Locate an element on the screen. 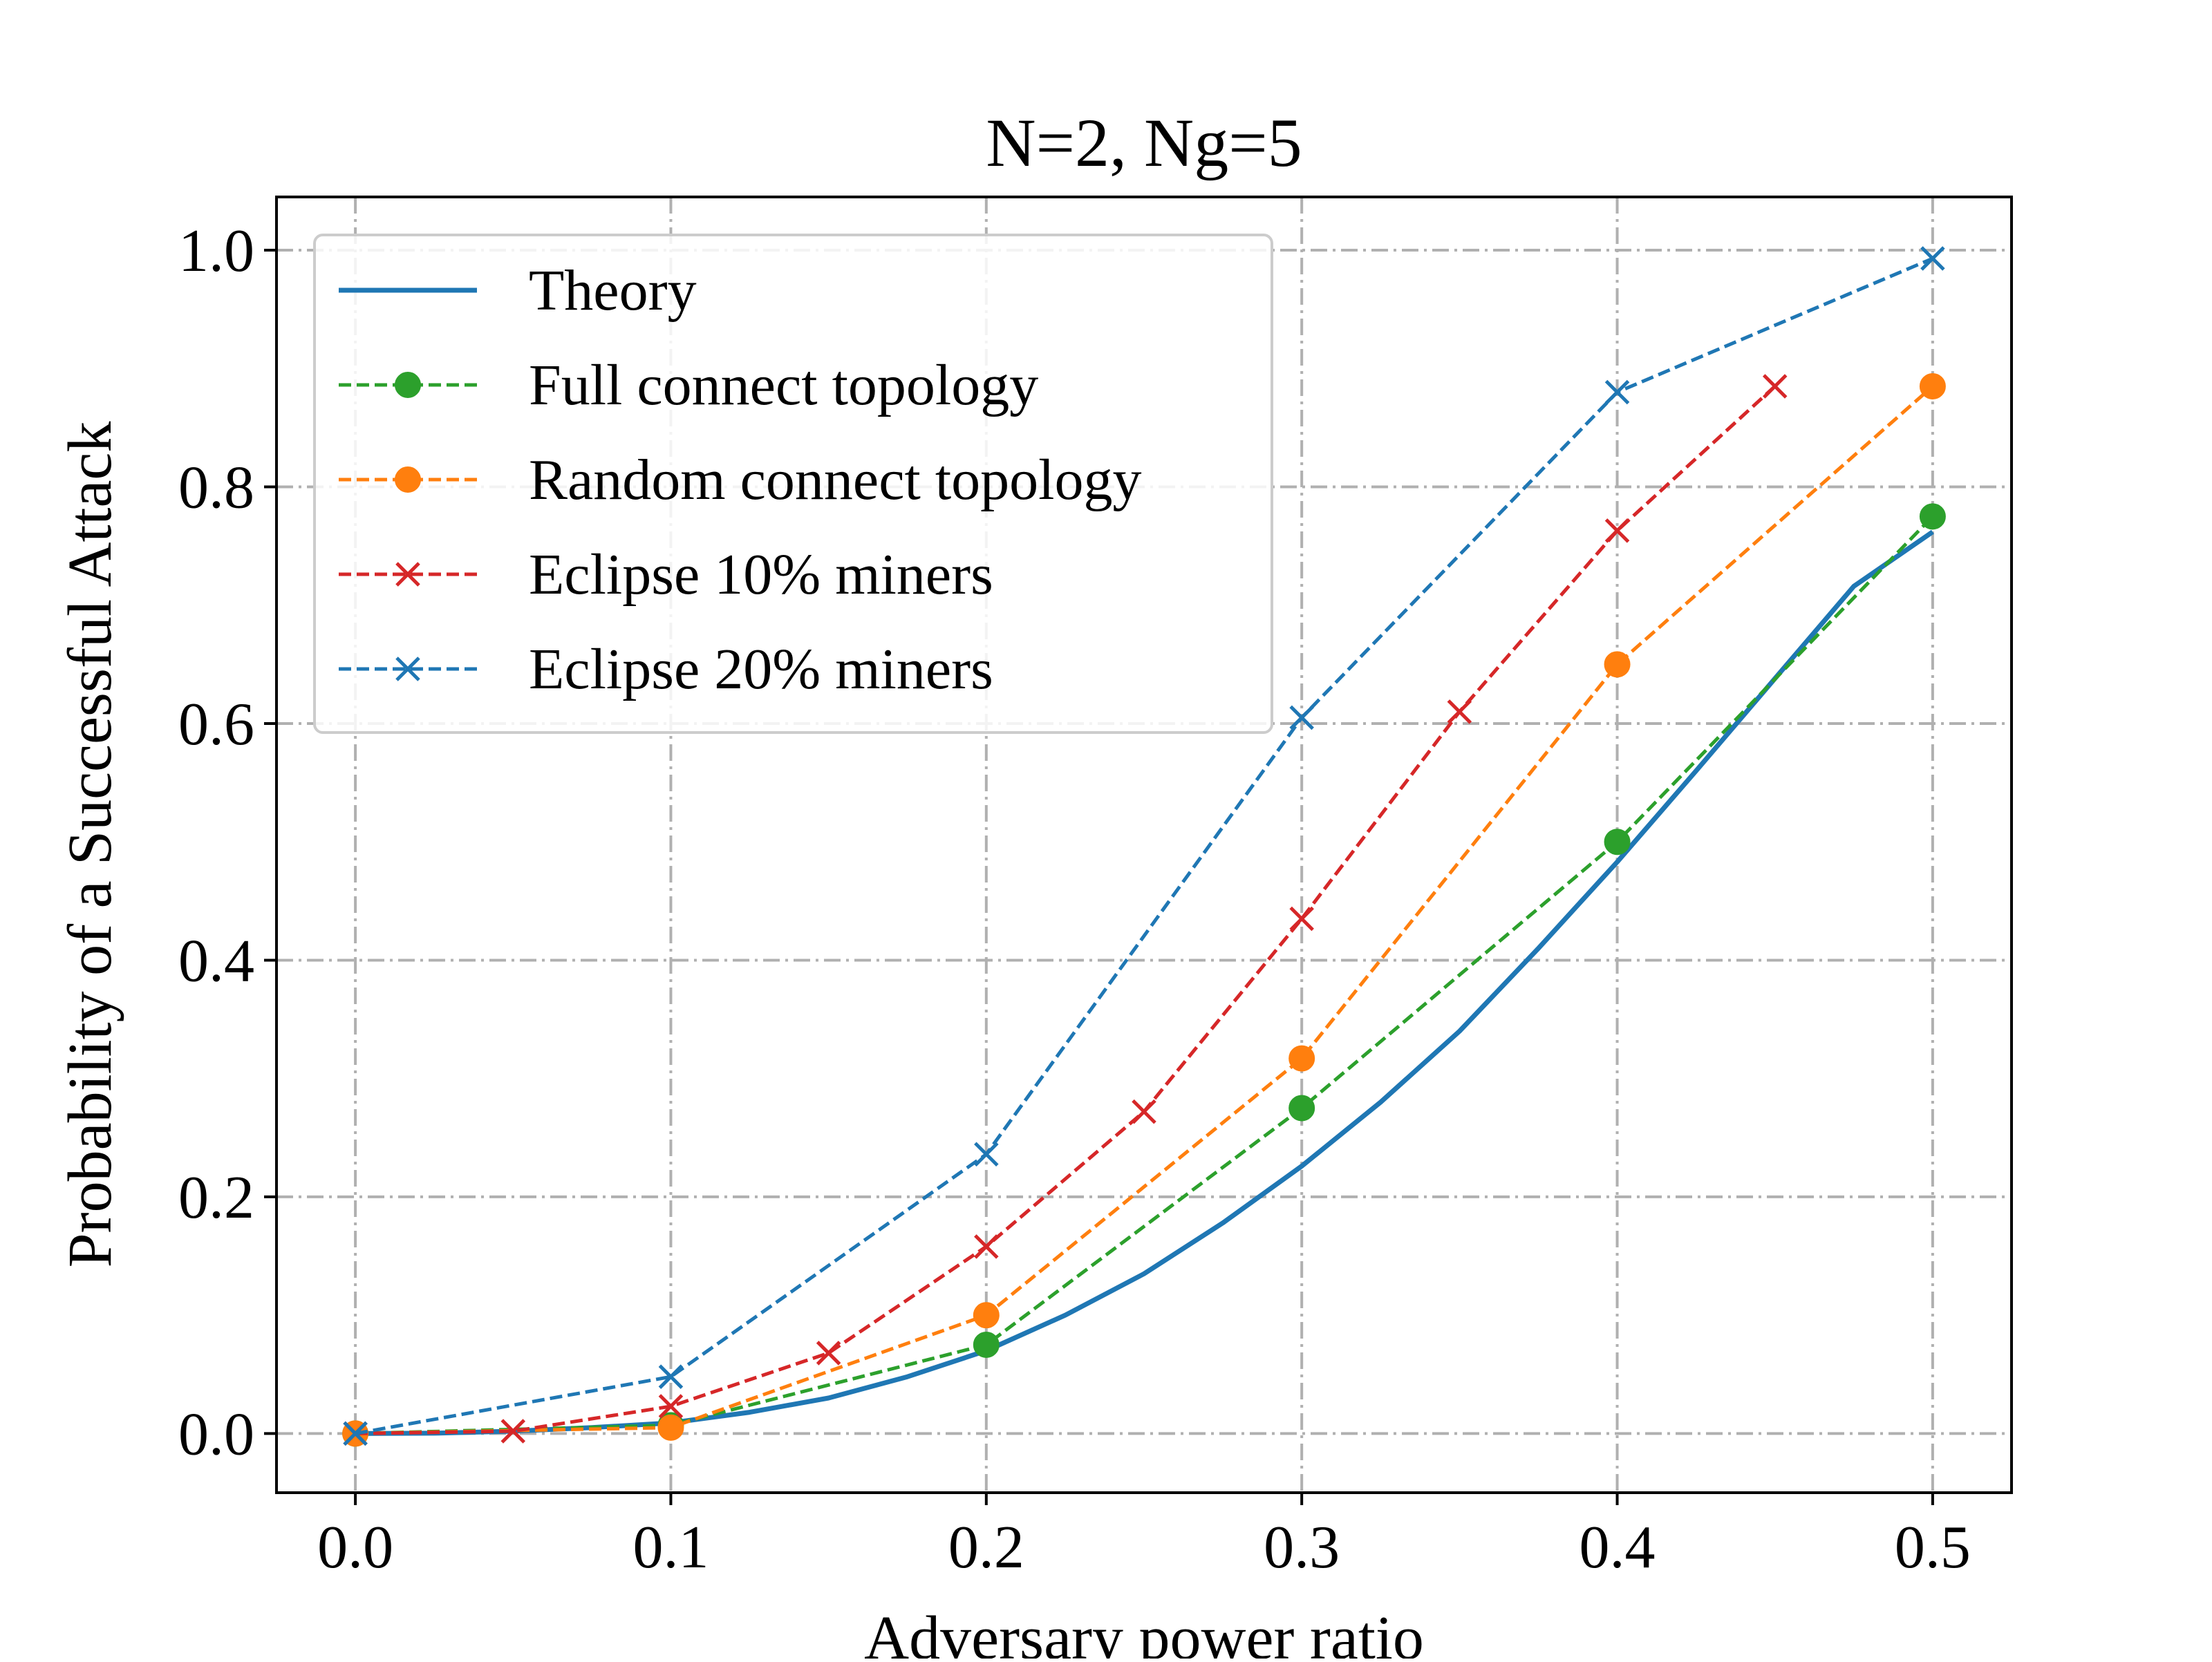  y-axis-ticks: 0.0 0.2 0.4 0.6 0.8 1.0 is located at coordinates (227, 843).